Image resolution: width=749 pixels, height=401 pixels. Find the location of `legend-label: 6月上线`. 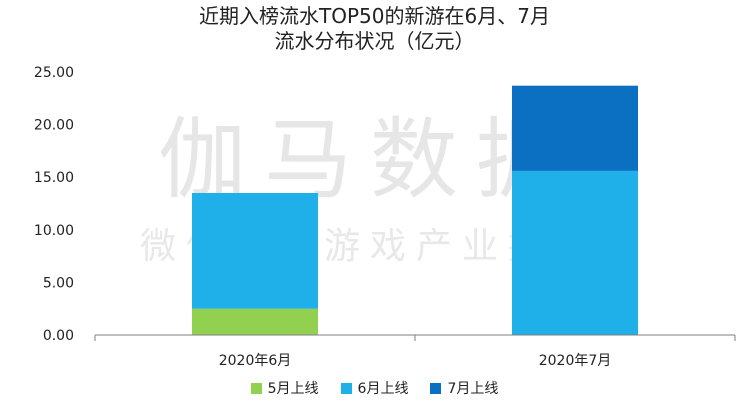

legend-label: 6月上线 is located at coordinates (383, 389).